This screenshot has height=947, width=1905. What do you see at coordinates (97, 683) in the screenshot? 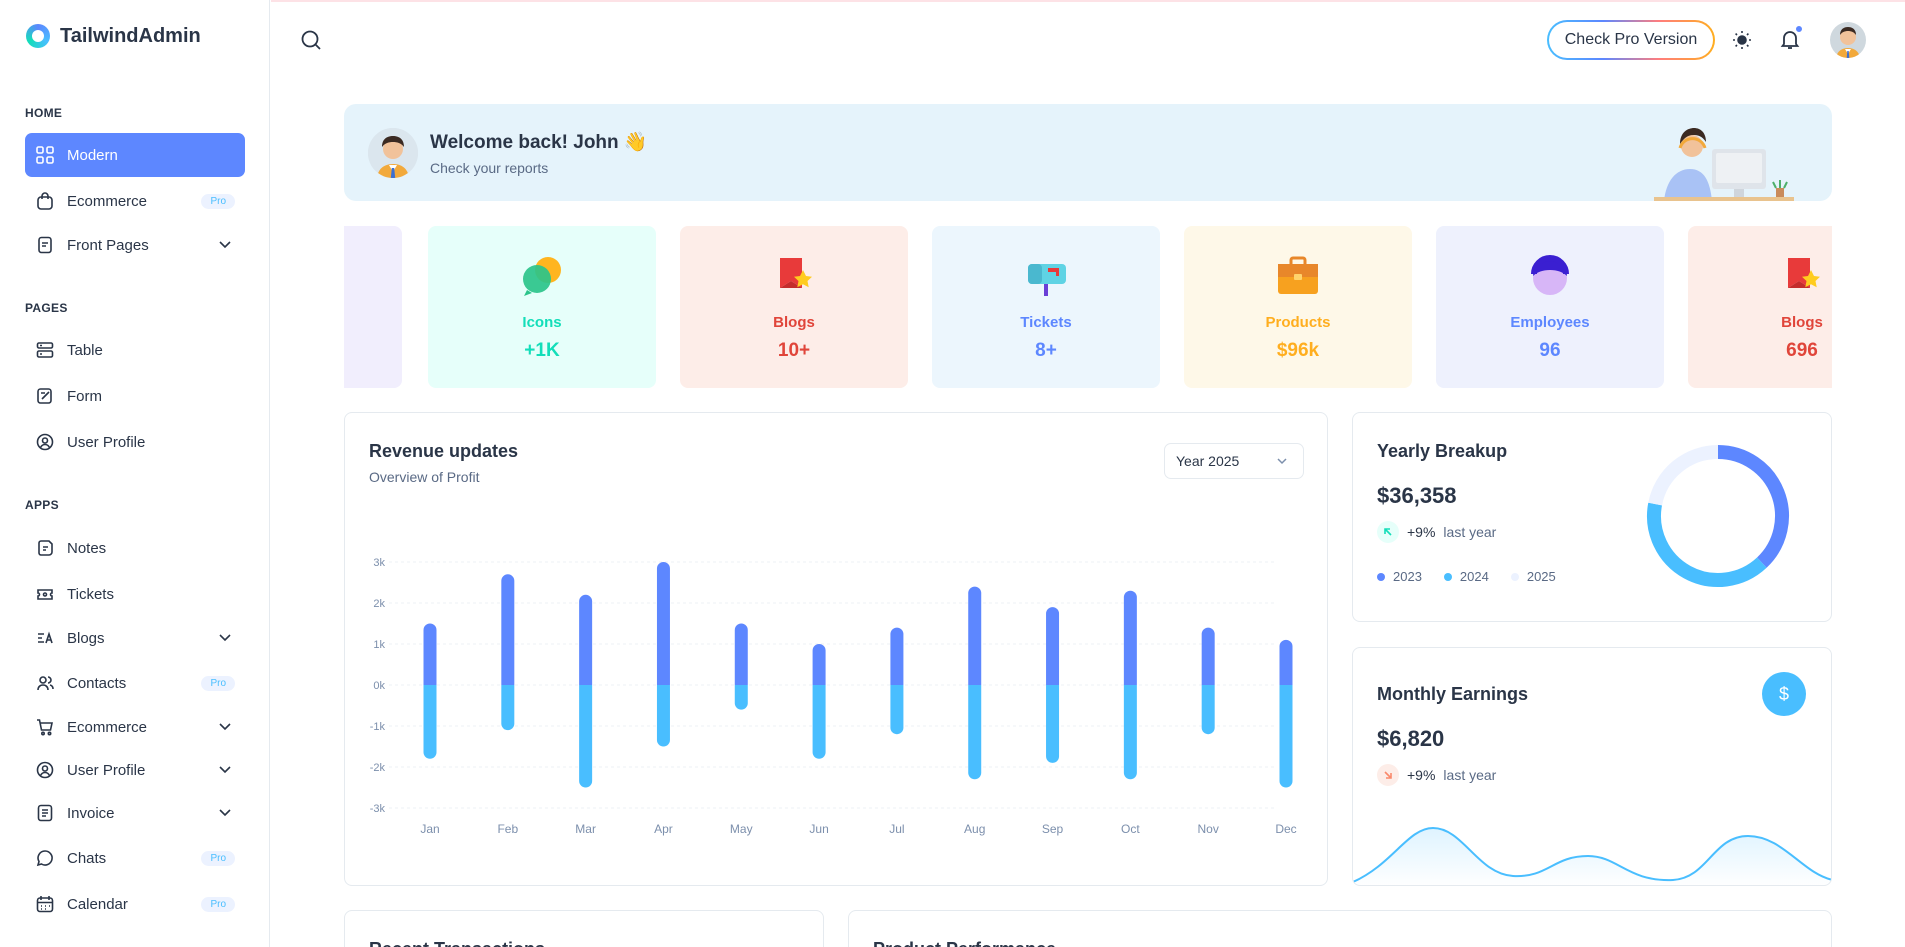
I see `sidebar-item-label: Contacts` at bounding box center [97, 683].